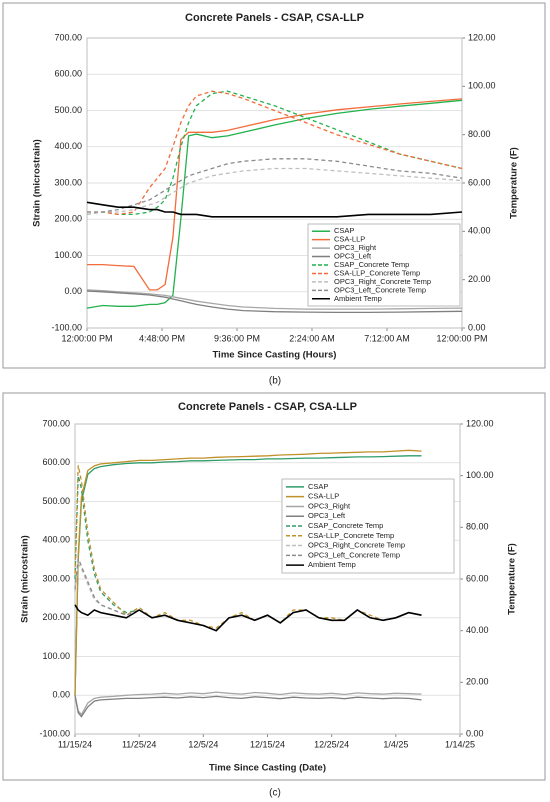  What do you see at coordinates (275, 381) in the screenshot?
I see `caption: (b)` at bounding box center [275, 381].